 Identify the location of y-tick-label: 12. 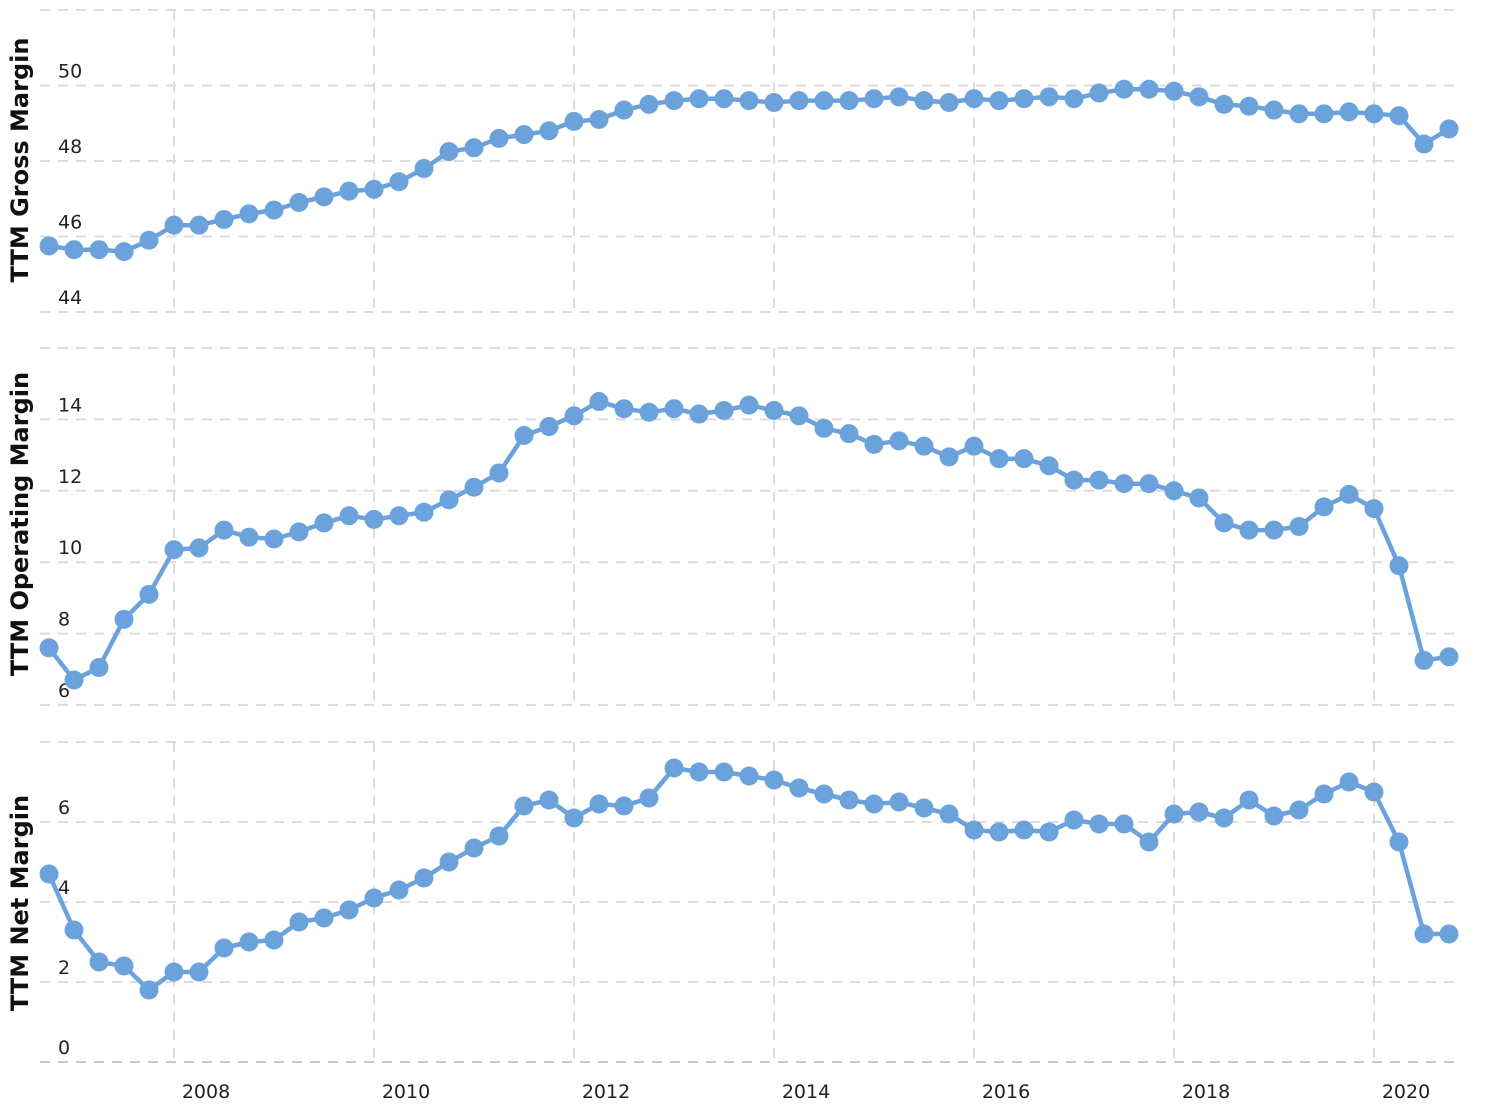
(70, 477).